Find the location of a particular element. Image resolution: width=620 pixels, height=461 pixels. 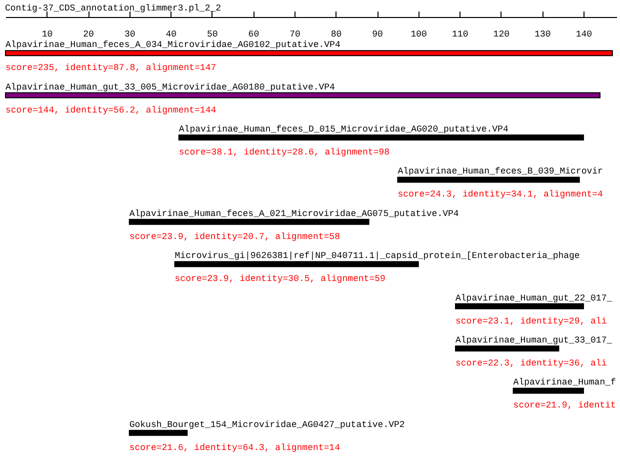

y-tick-label: Alpavirinae_Human_feces_D_015_Microviridae_AG020_putative.VP4 is located at coordinates (343, 129).